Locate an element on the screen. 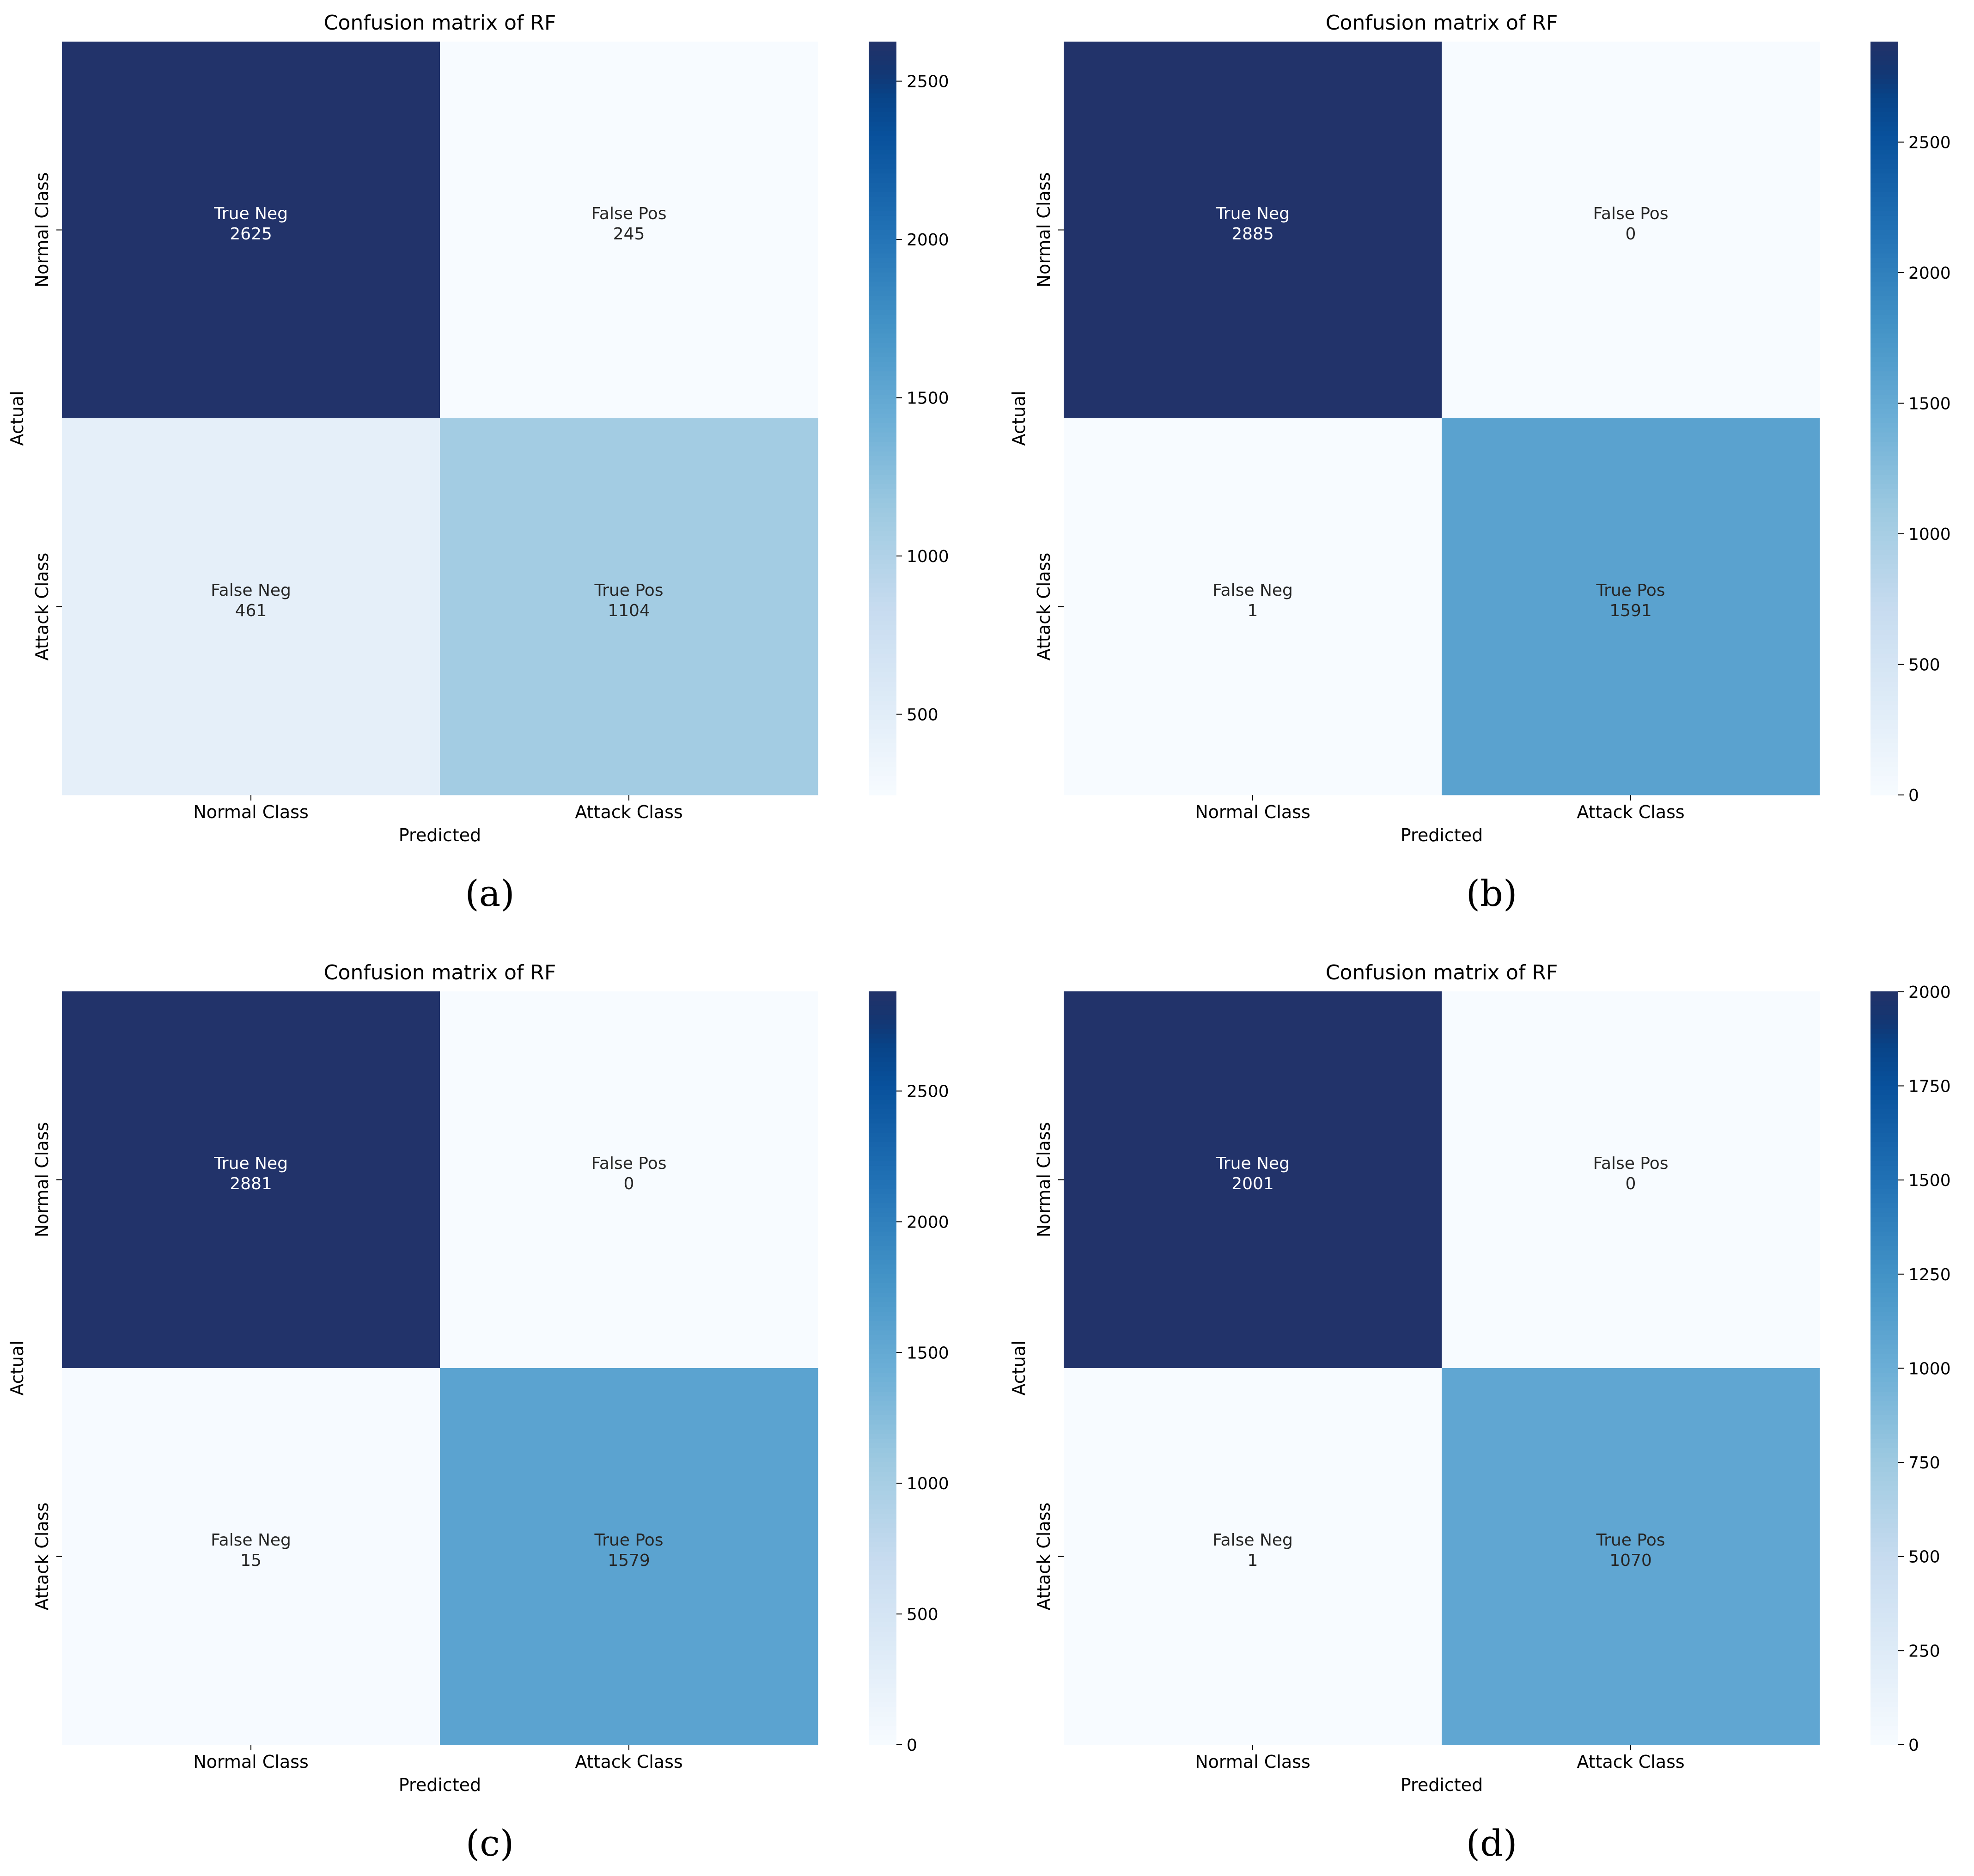  cell-value: 2625 is located at coordinates (251, 234).